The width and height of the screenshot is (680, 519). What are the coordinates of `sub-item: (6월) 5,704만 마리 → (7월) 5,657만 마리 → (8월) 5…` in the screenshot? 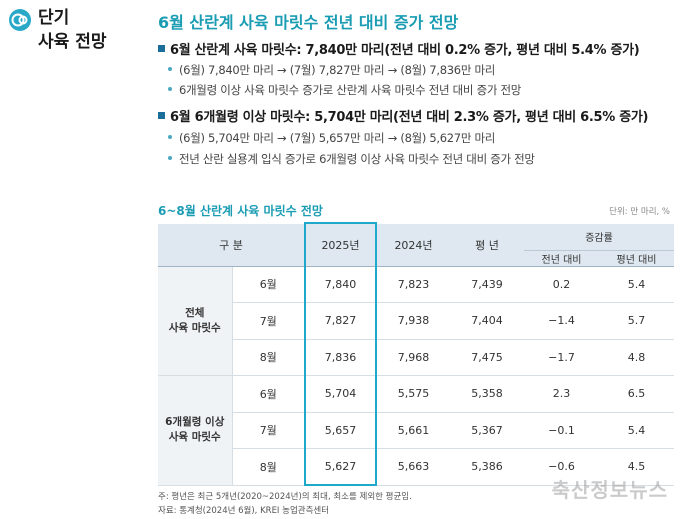 It's located at (331, 138).